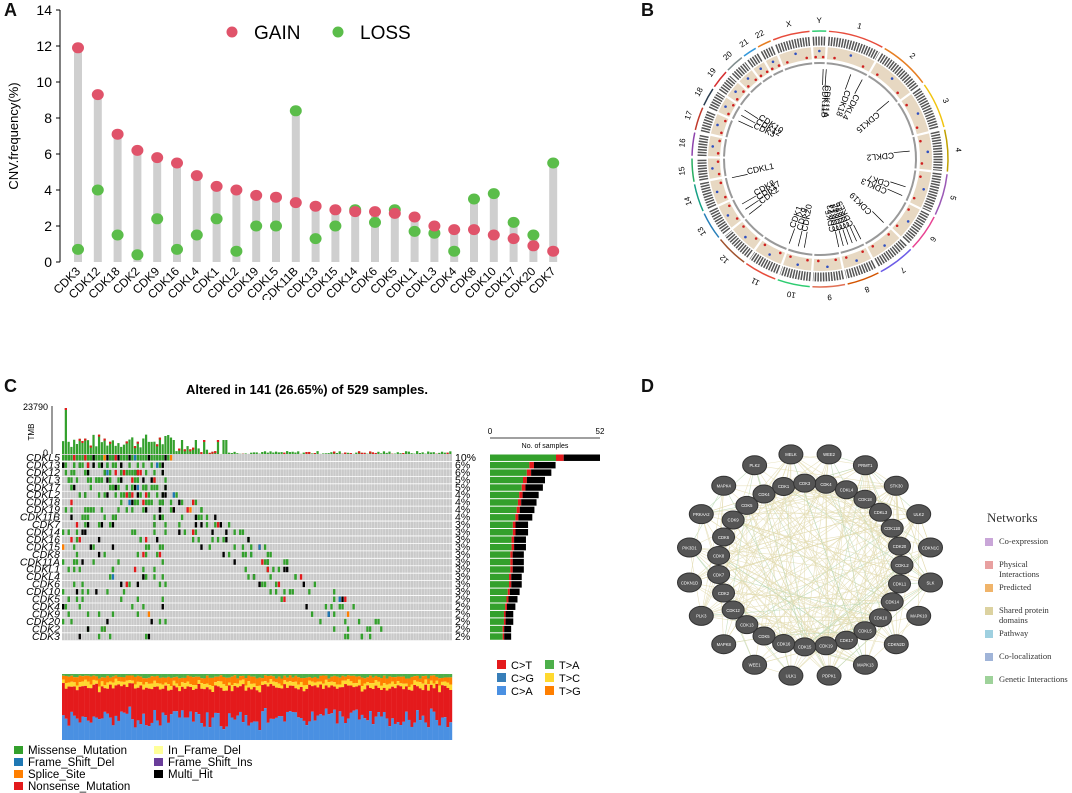 This screenshot has height=793, width=1072. I want to click on network-node-label: CDK6, so click(724, 537).